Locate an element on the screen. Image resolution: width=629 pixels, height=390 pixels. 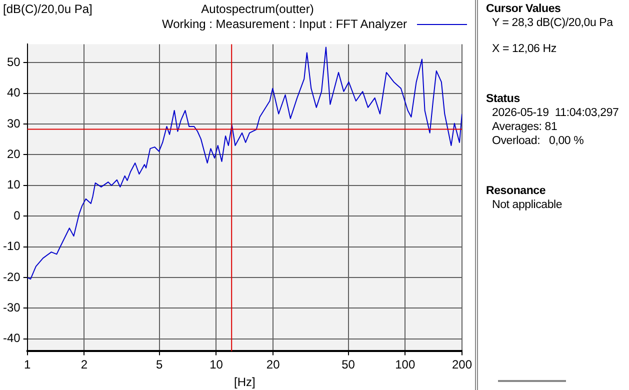
text: Not applicable is located at coordinates (527, 205).